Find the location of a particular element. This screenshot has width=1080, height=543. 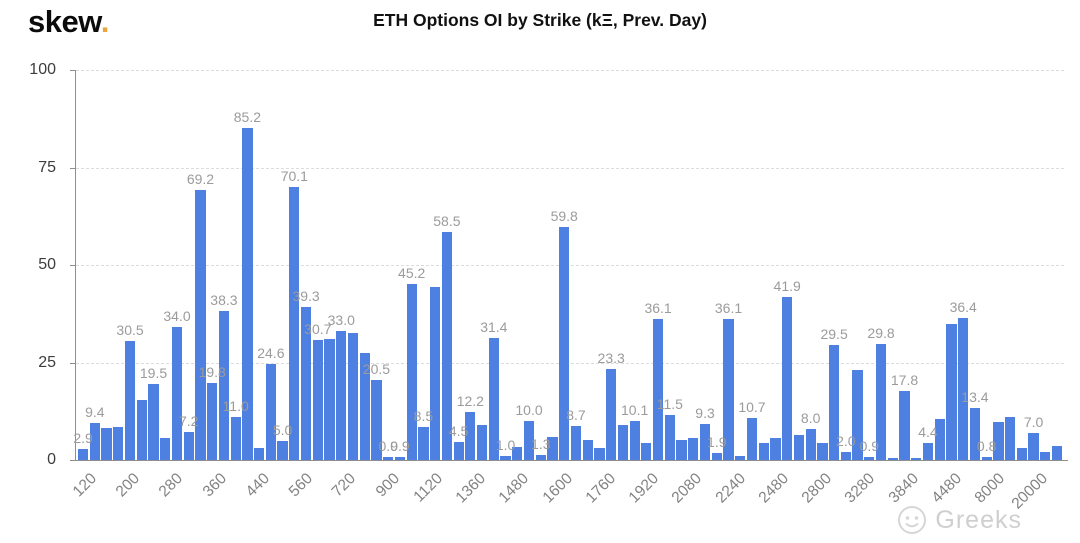

bar: 0.8 is located at coordinates (986, 449).